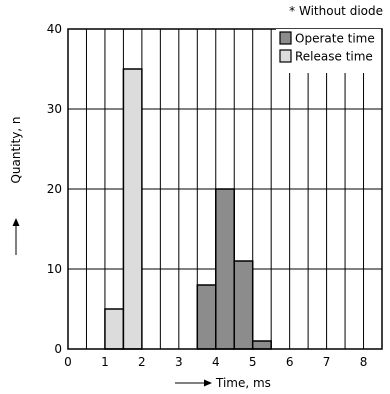  Describe the element at coordinates (114, 329) in the screenshot. I see `bar-series1-bin0` at that location.